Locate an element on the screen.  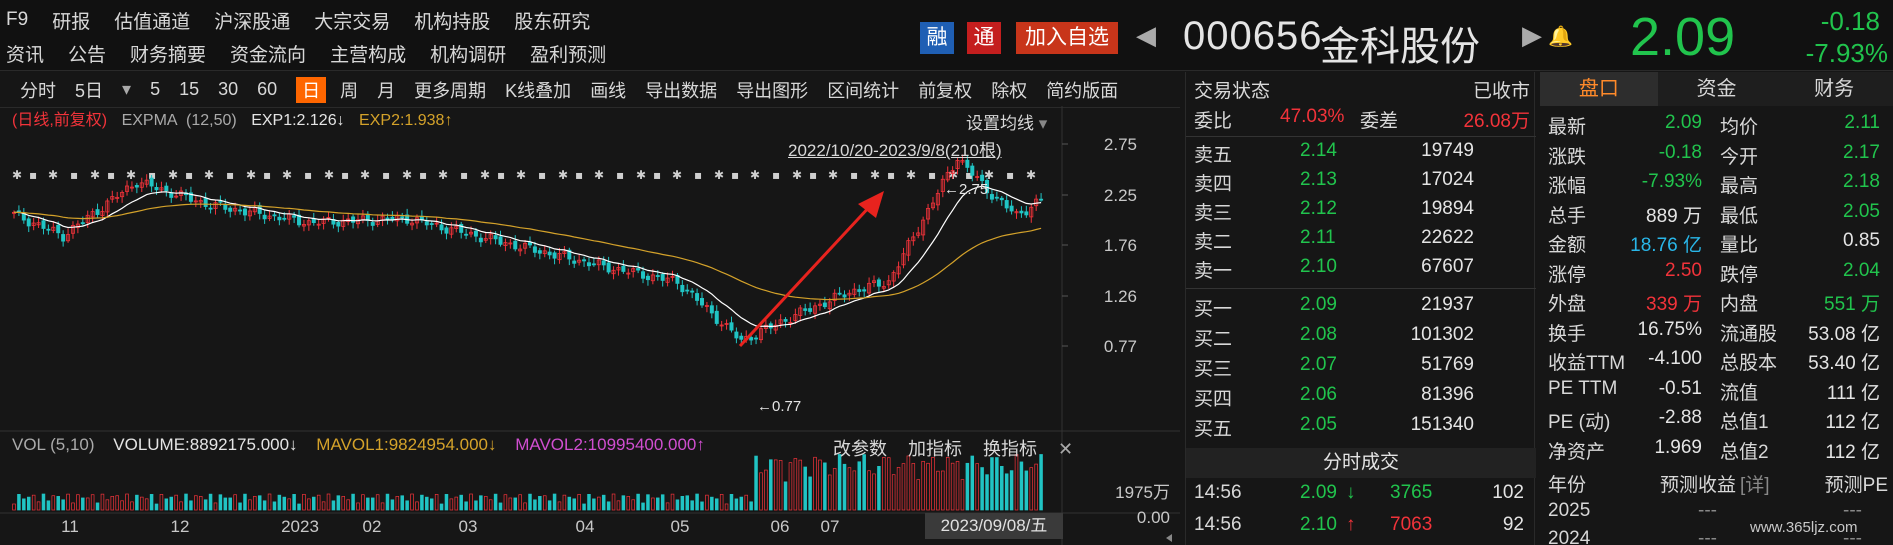
tab-finance: 财务 is located at coordinates (1834, 89).